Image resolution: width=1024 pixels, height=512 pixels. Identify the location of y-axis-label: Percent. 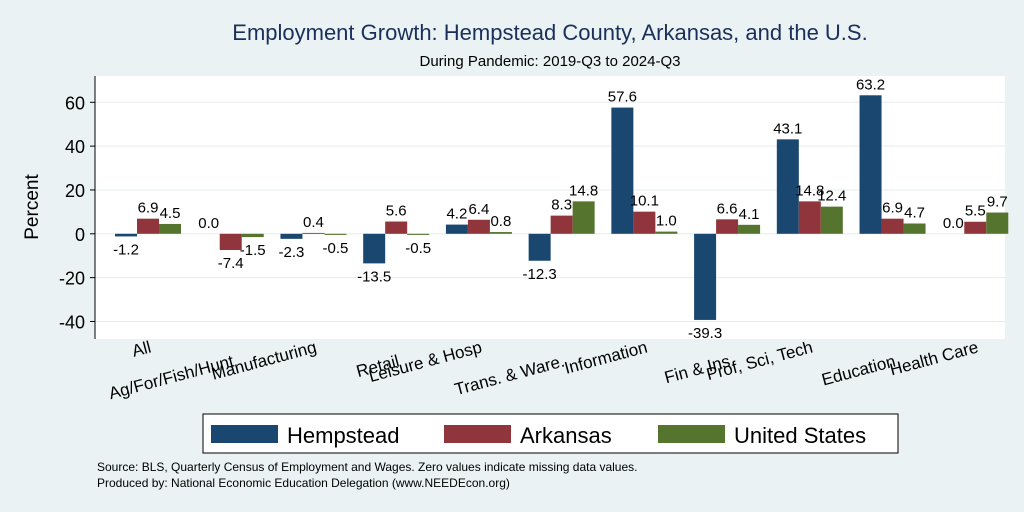
(32, 207).